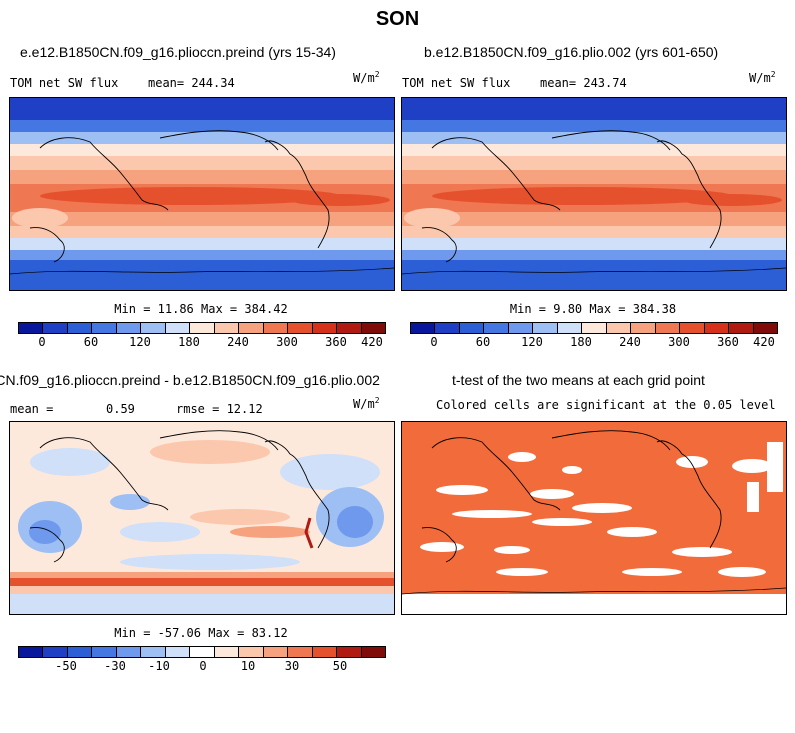 The height and width of the screenshot is (733, 795). I want to click on cbar3-tick: 10, so click(248, 666).